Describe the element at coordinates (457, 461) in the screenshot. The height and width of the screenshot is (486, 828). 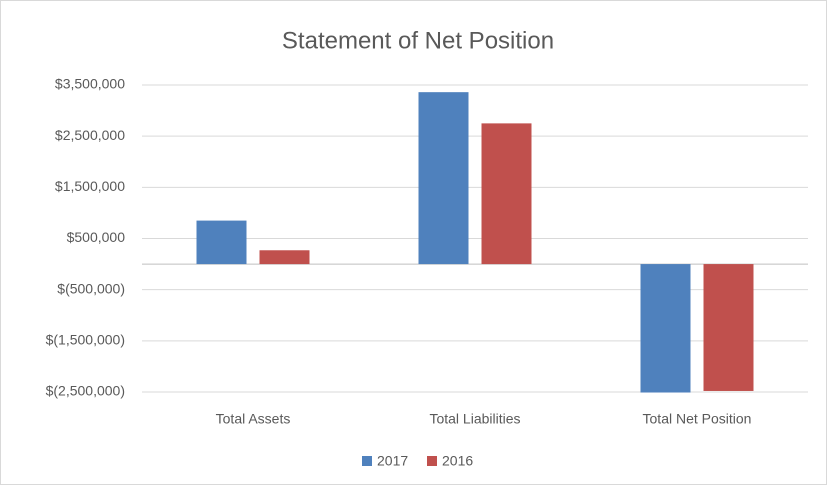
I see `legend-label: 2016` at that location.